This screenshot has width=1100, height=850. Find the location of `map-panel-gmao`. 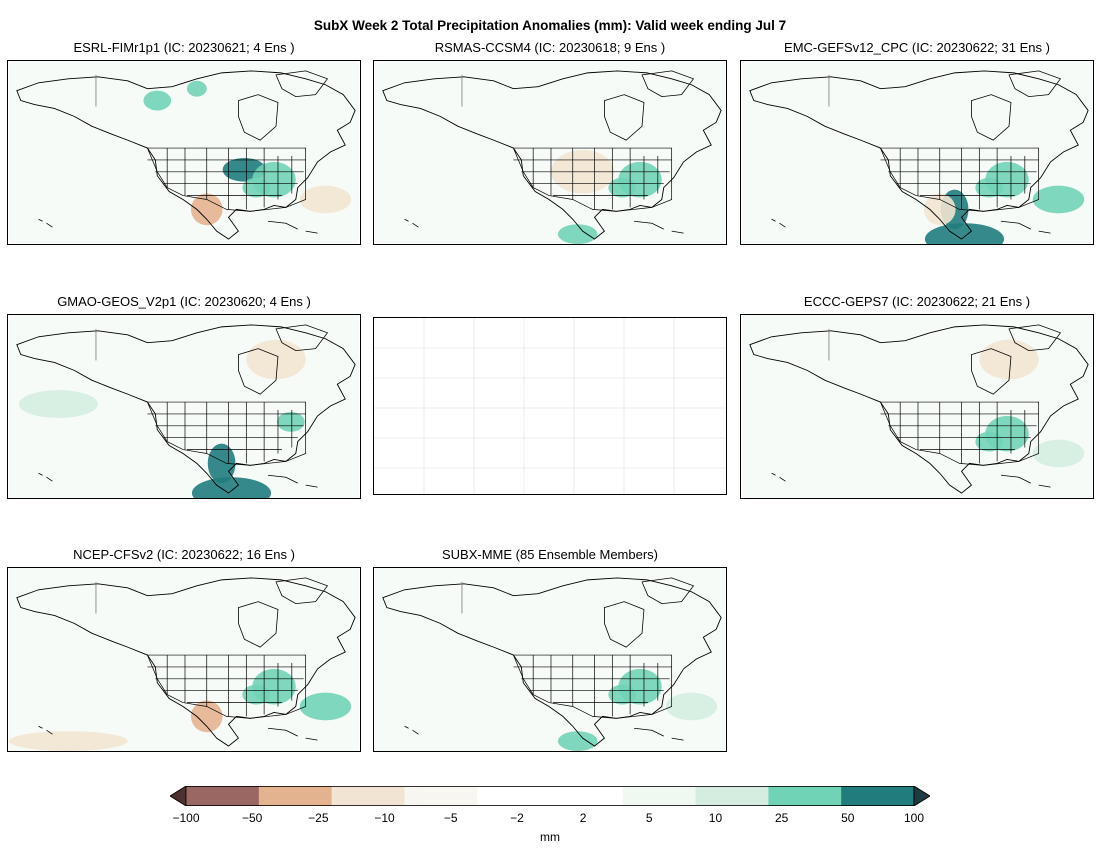

map-panel-gmao is located at coordinates (184, 406).